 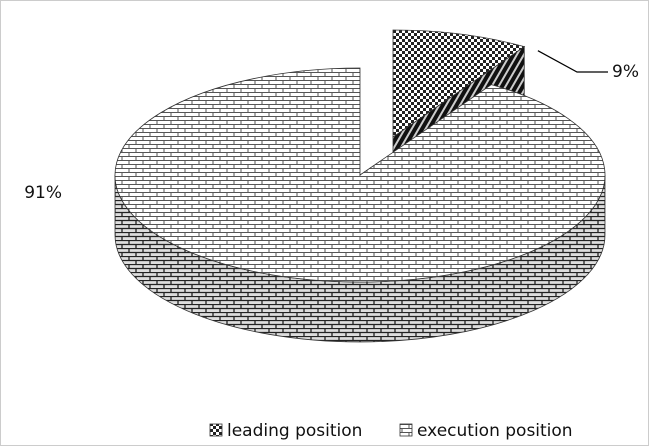 What do you see at coordinates (625, 72) in the screenshot?
I see `data-label: 9%` at bounding box center [625, 72].